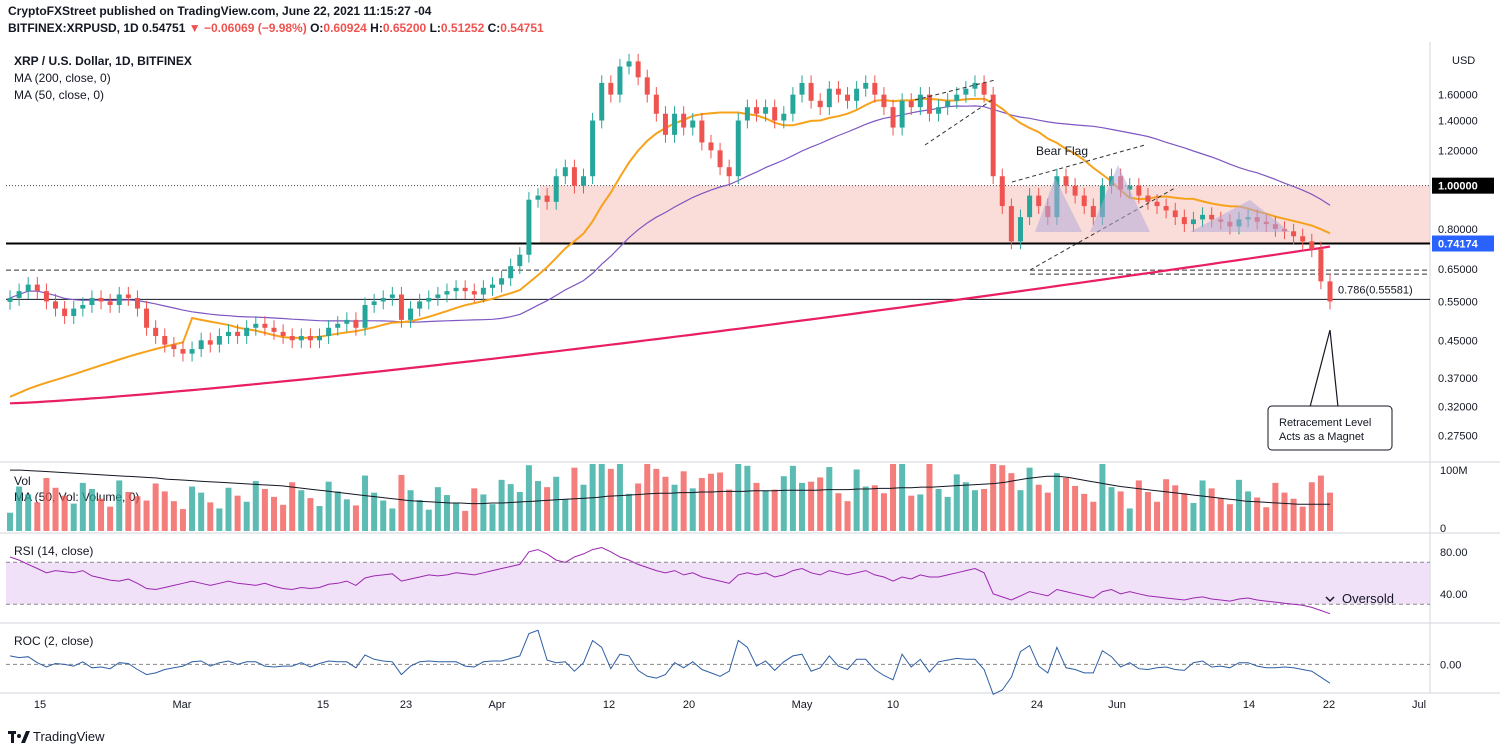  Describe the element at coordinates (59, 95) in the screenshot. I see `ma50-legend: MA (50, close, 0)` at that location.